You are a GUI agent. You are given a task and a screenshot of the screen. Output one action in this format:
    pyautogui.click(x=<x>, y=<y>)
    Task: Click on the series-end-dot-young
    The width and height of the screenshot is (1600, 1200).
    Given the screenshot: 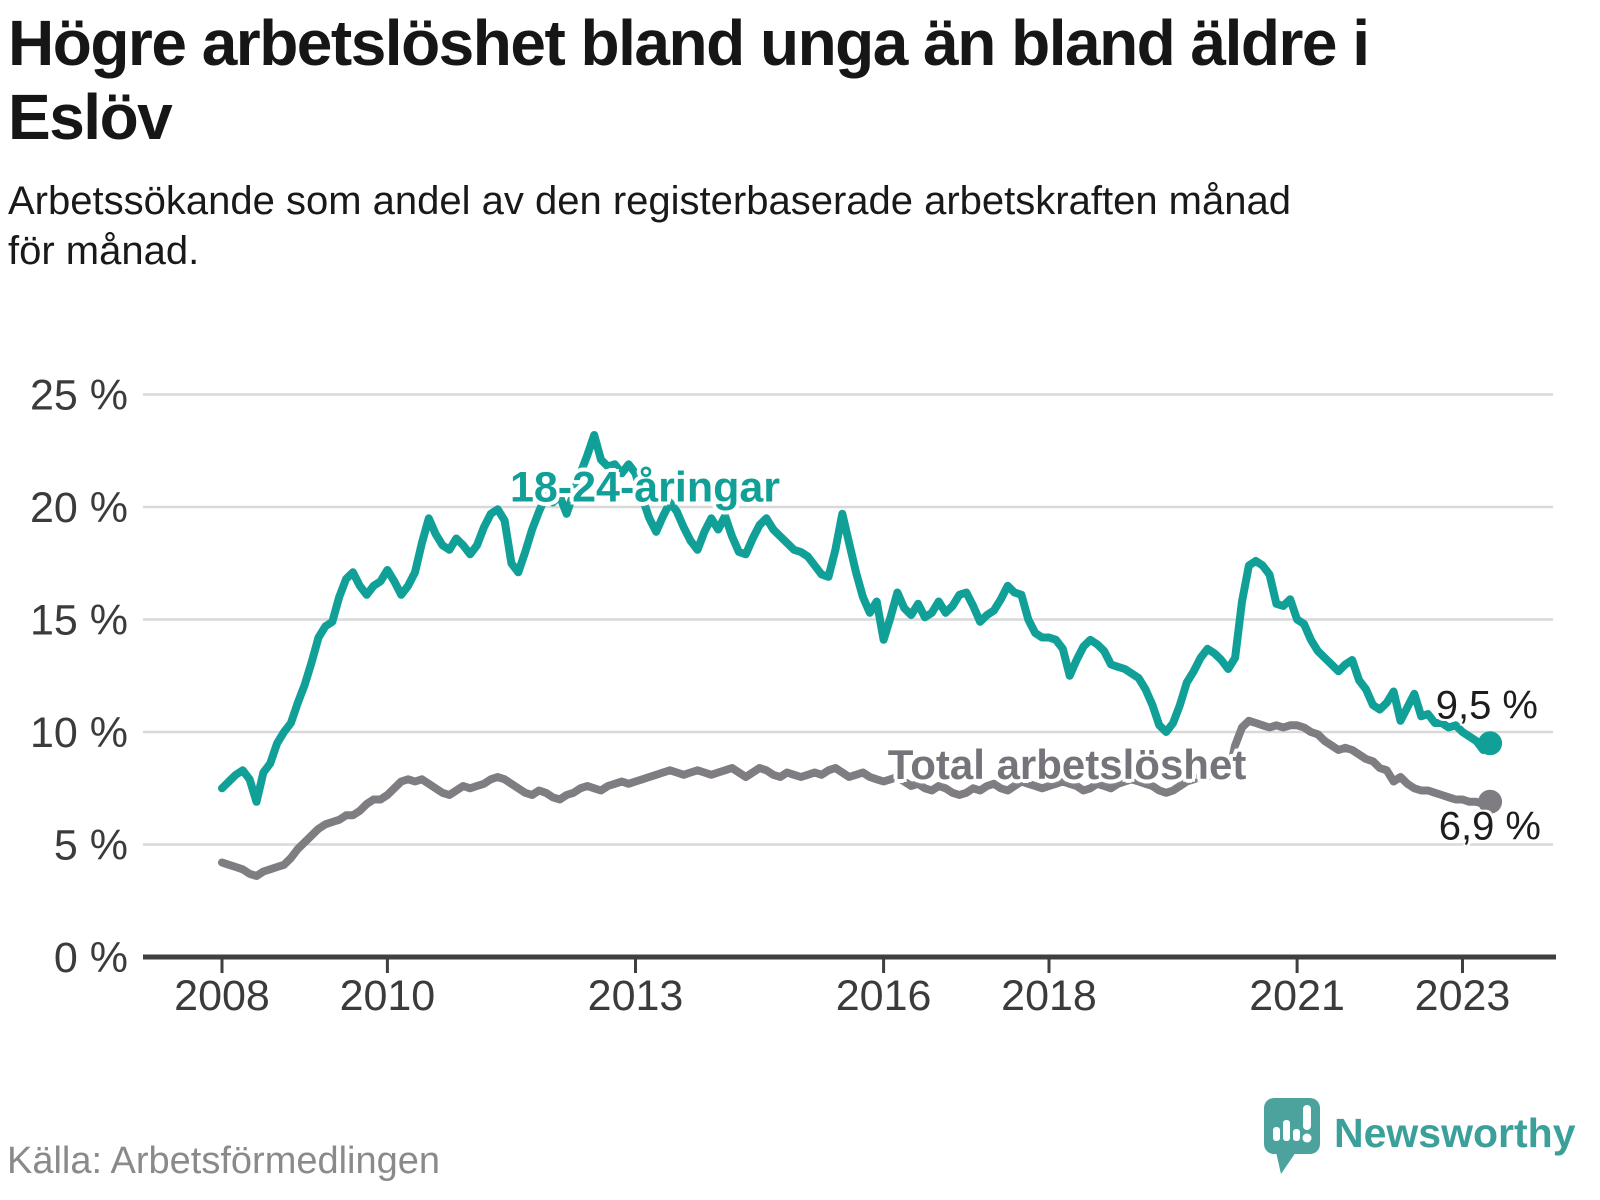 What is the action you would take?
    pyautogui.click(x=1490, y=743)
    